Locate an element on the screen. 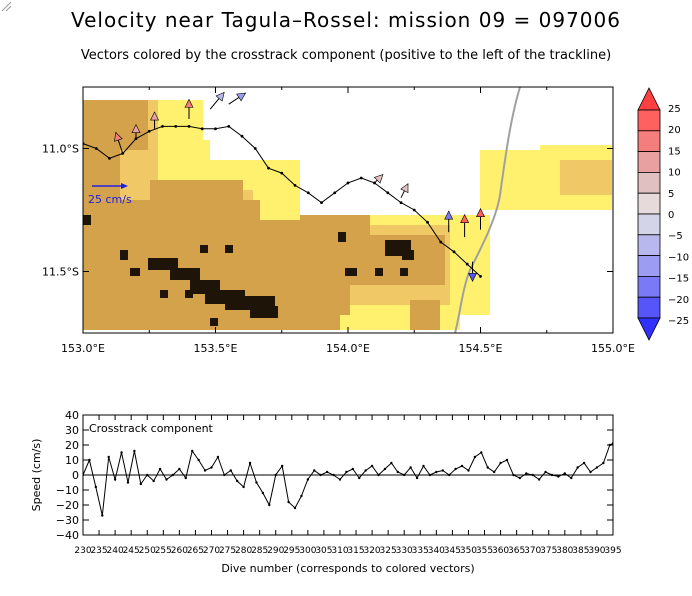  line-xtick-label: 375 is located at coordinates (548, 551).